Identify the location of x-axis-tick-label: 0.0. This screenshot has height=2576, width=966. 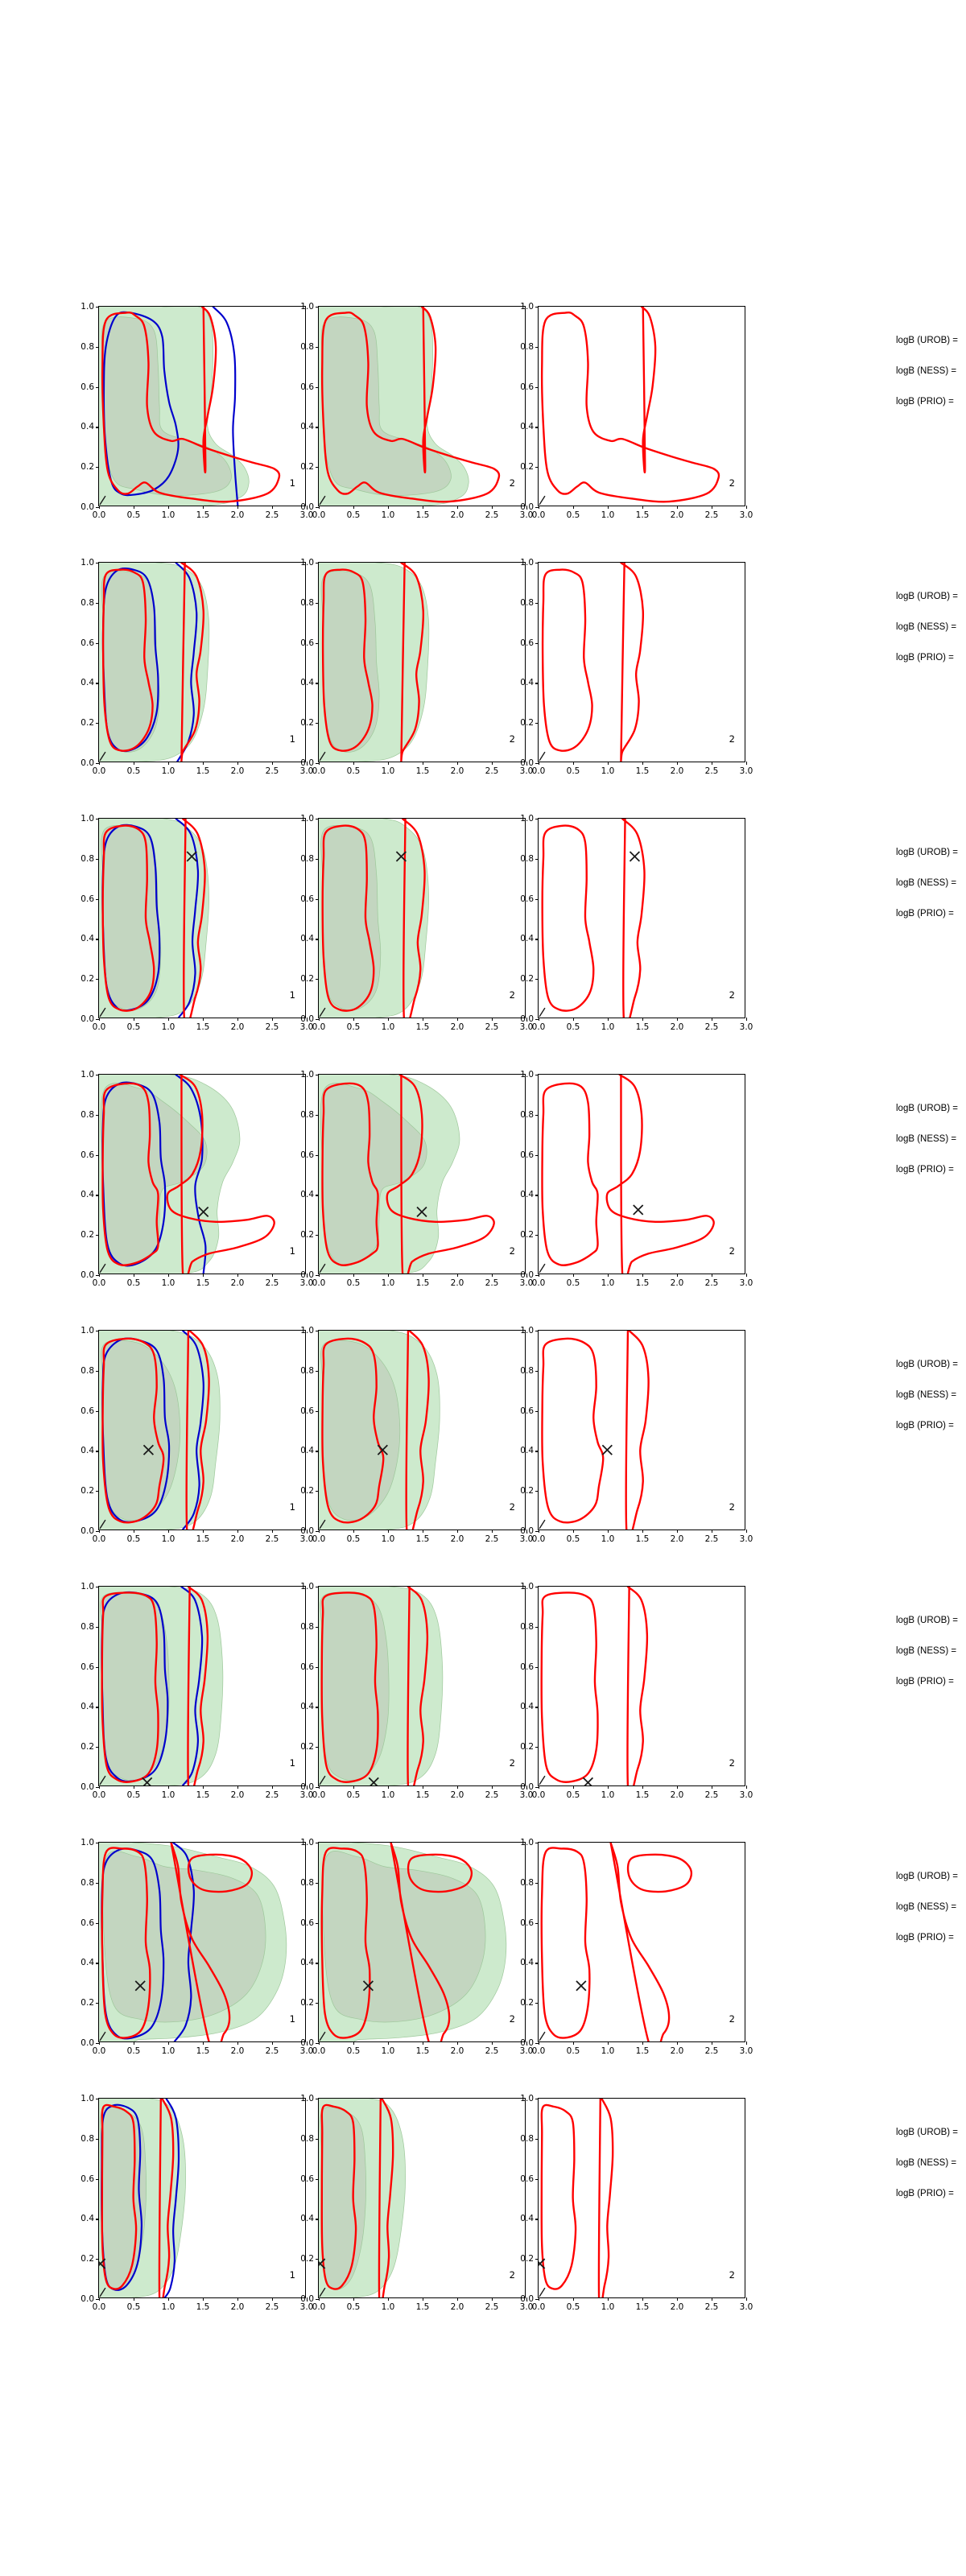
(99, 2307).